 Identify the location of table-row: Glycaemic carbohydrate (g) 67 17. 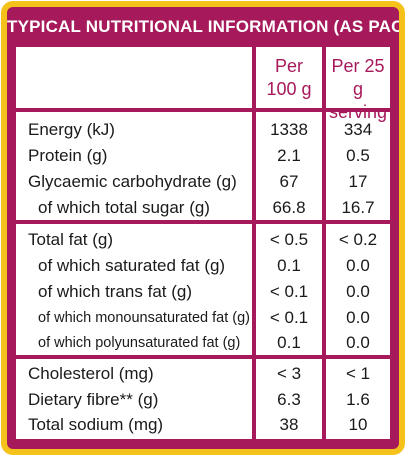
(203, 182).